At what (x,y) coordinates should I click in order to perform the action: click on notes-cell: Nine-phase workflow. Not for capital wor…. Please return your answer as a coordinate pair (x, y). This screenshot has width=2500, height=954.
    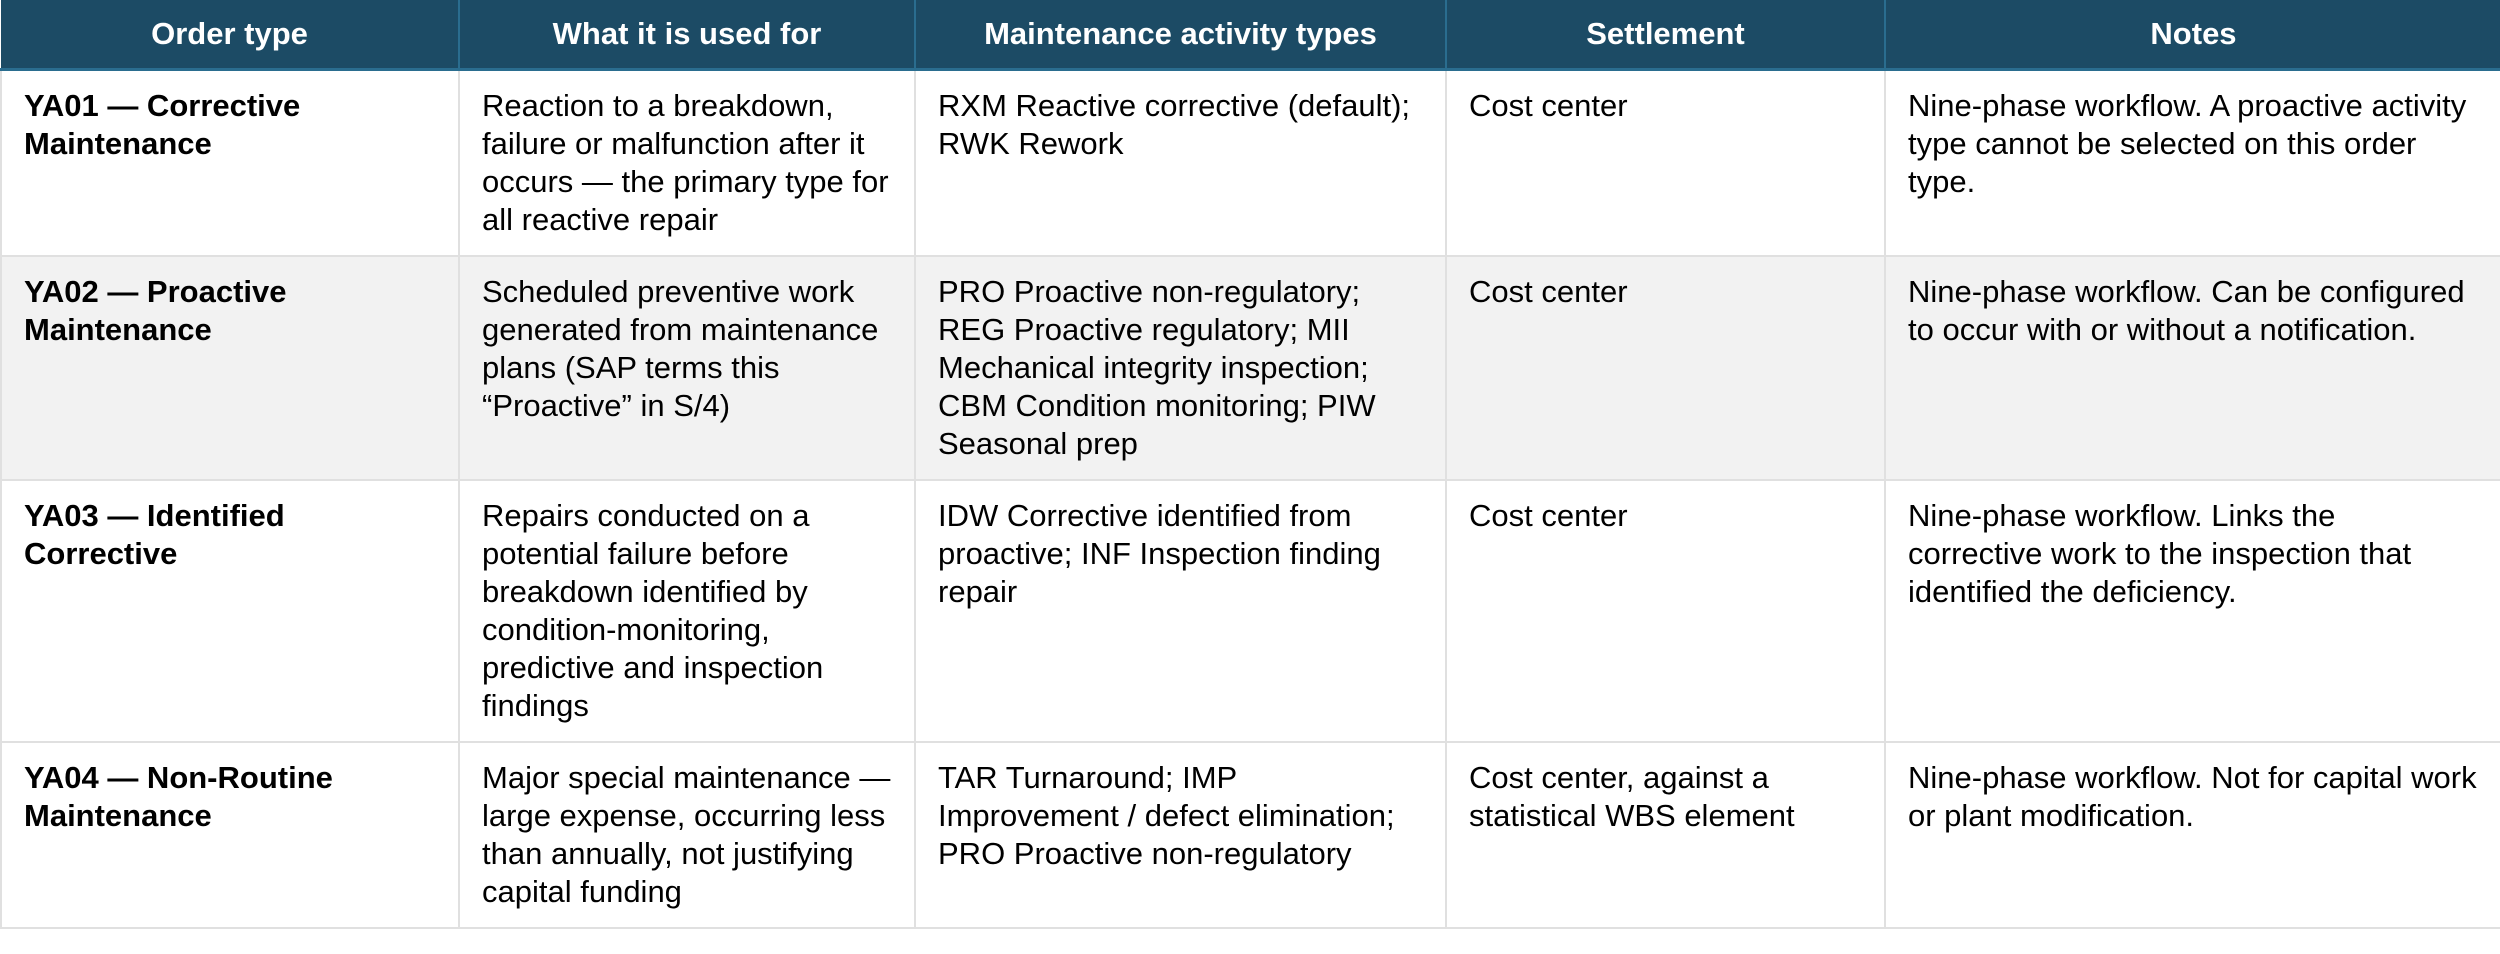
    Looking at the image, I should click on (2192, 835).